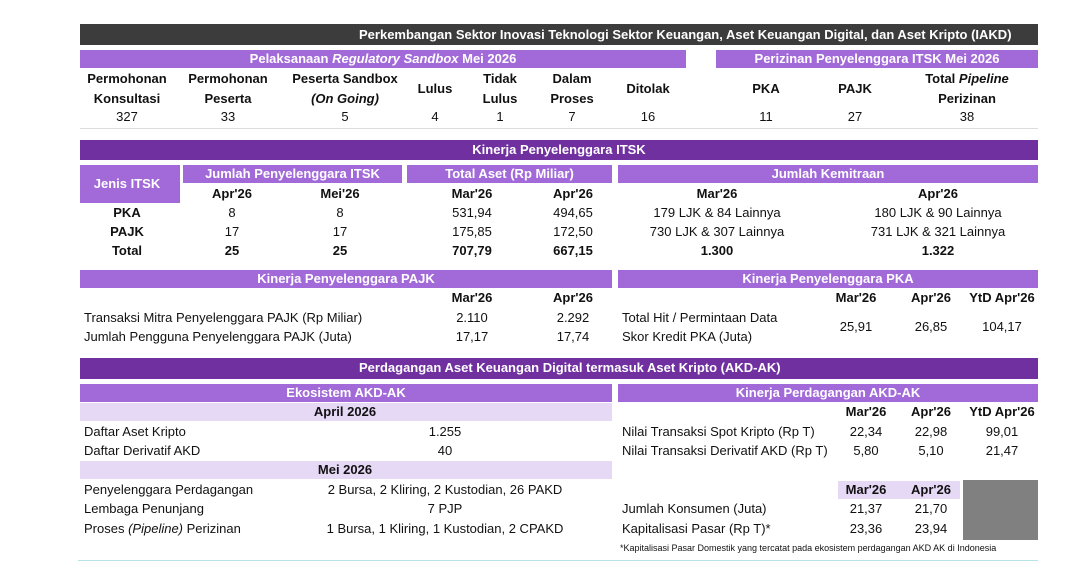  I want to click on group-header: Jumlah Penyelenggara ITSK, so click(292, 173).